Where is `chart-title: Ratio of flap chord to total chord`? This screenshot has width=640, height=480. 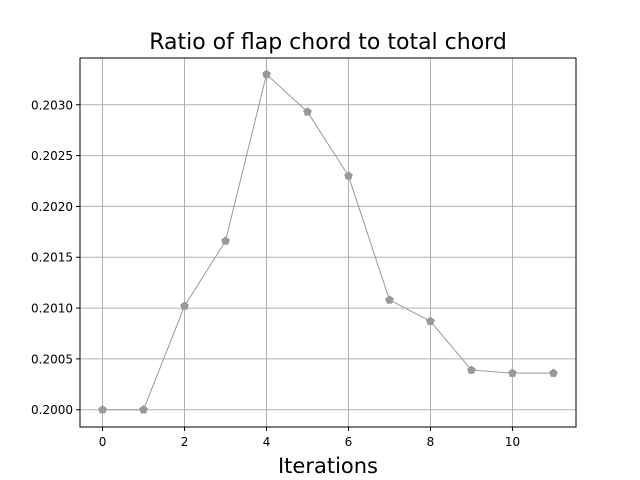 chart-title: Ratio of flap chord to total chord is located at coordinates (328, 42).